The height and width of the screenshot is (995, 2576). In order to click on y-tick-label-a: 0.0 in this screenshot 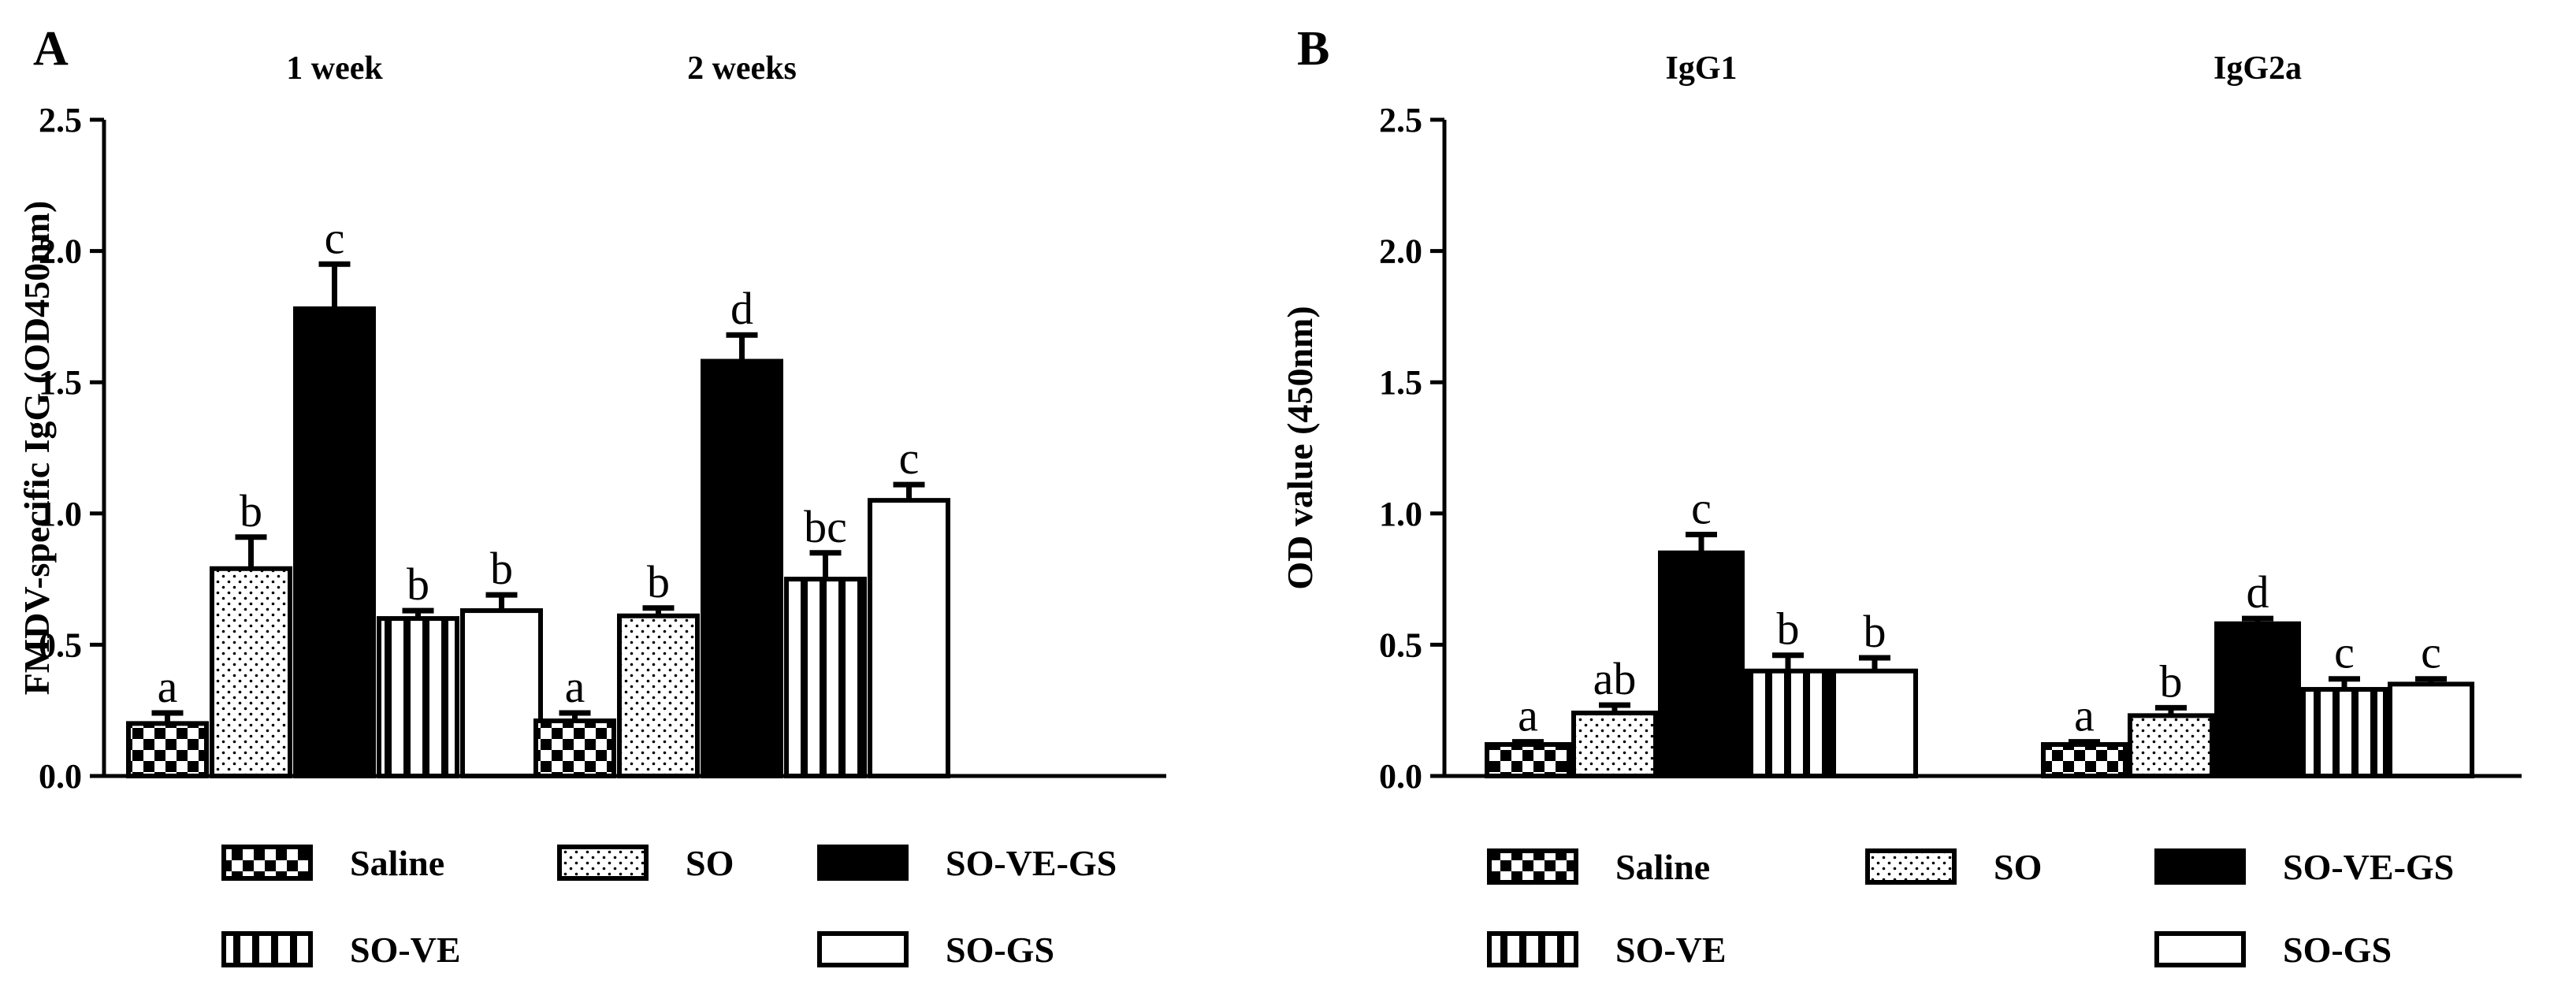, I will do `click(60, 776)`.